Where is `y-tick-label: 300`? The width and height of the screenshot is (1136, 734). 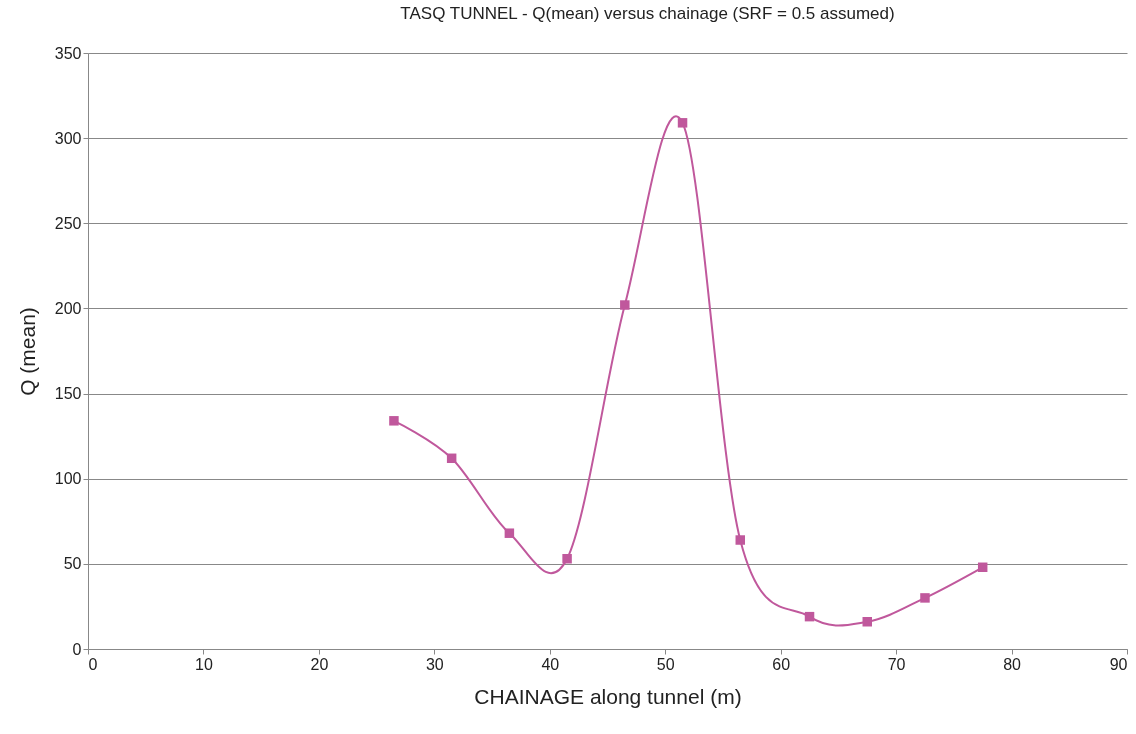
y-tick-label: 300 is located at coordinates (68, 138).